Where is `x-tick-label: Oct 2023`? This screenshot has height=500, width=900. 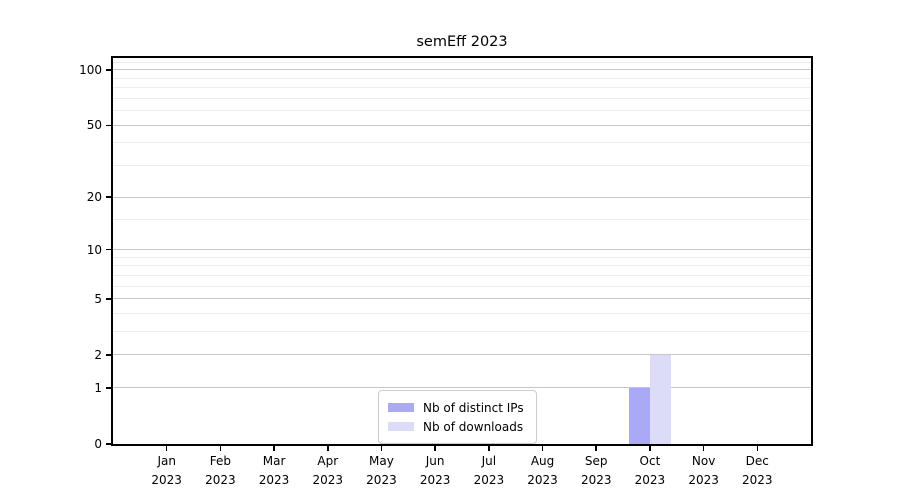
x-tick-label: Oct 2023 is located at coordinates (650, 471).